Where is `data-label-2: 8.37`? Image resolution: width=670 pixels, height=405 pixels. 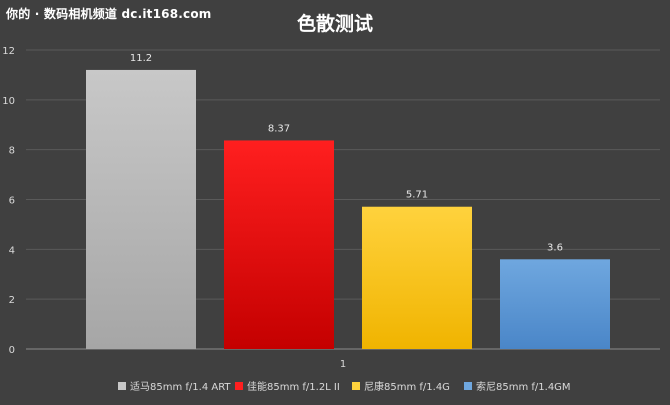
data-label-2: 8.37 is located at coordinates (279, 128).